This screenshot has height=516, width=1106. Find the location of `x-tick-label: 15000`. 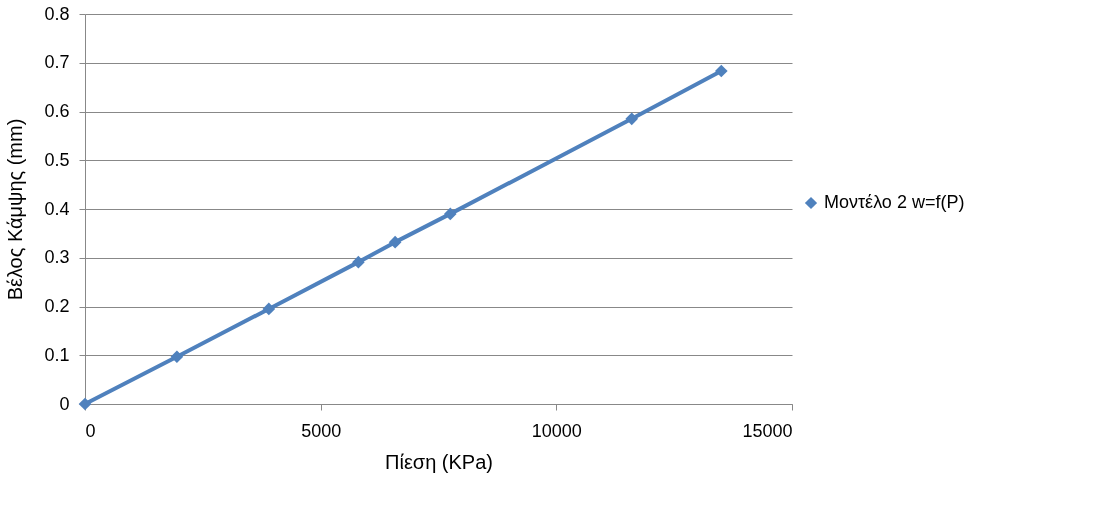

x-tick-label: 15000 is located at coordinates (767, 430).